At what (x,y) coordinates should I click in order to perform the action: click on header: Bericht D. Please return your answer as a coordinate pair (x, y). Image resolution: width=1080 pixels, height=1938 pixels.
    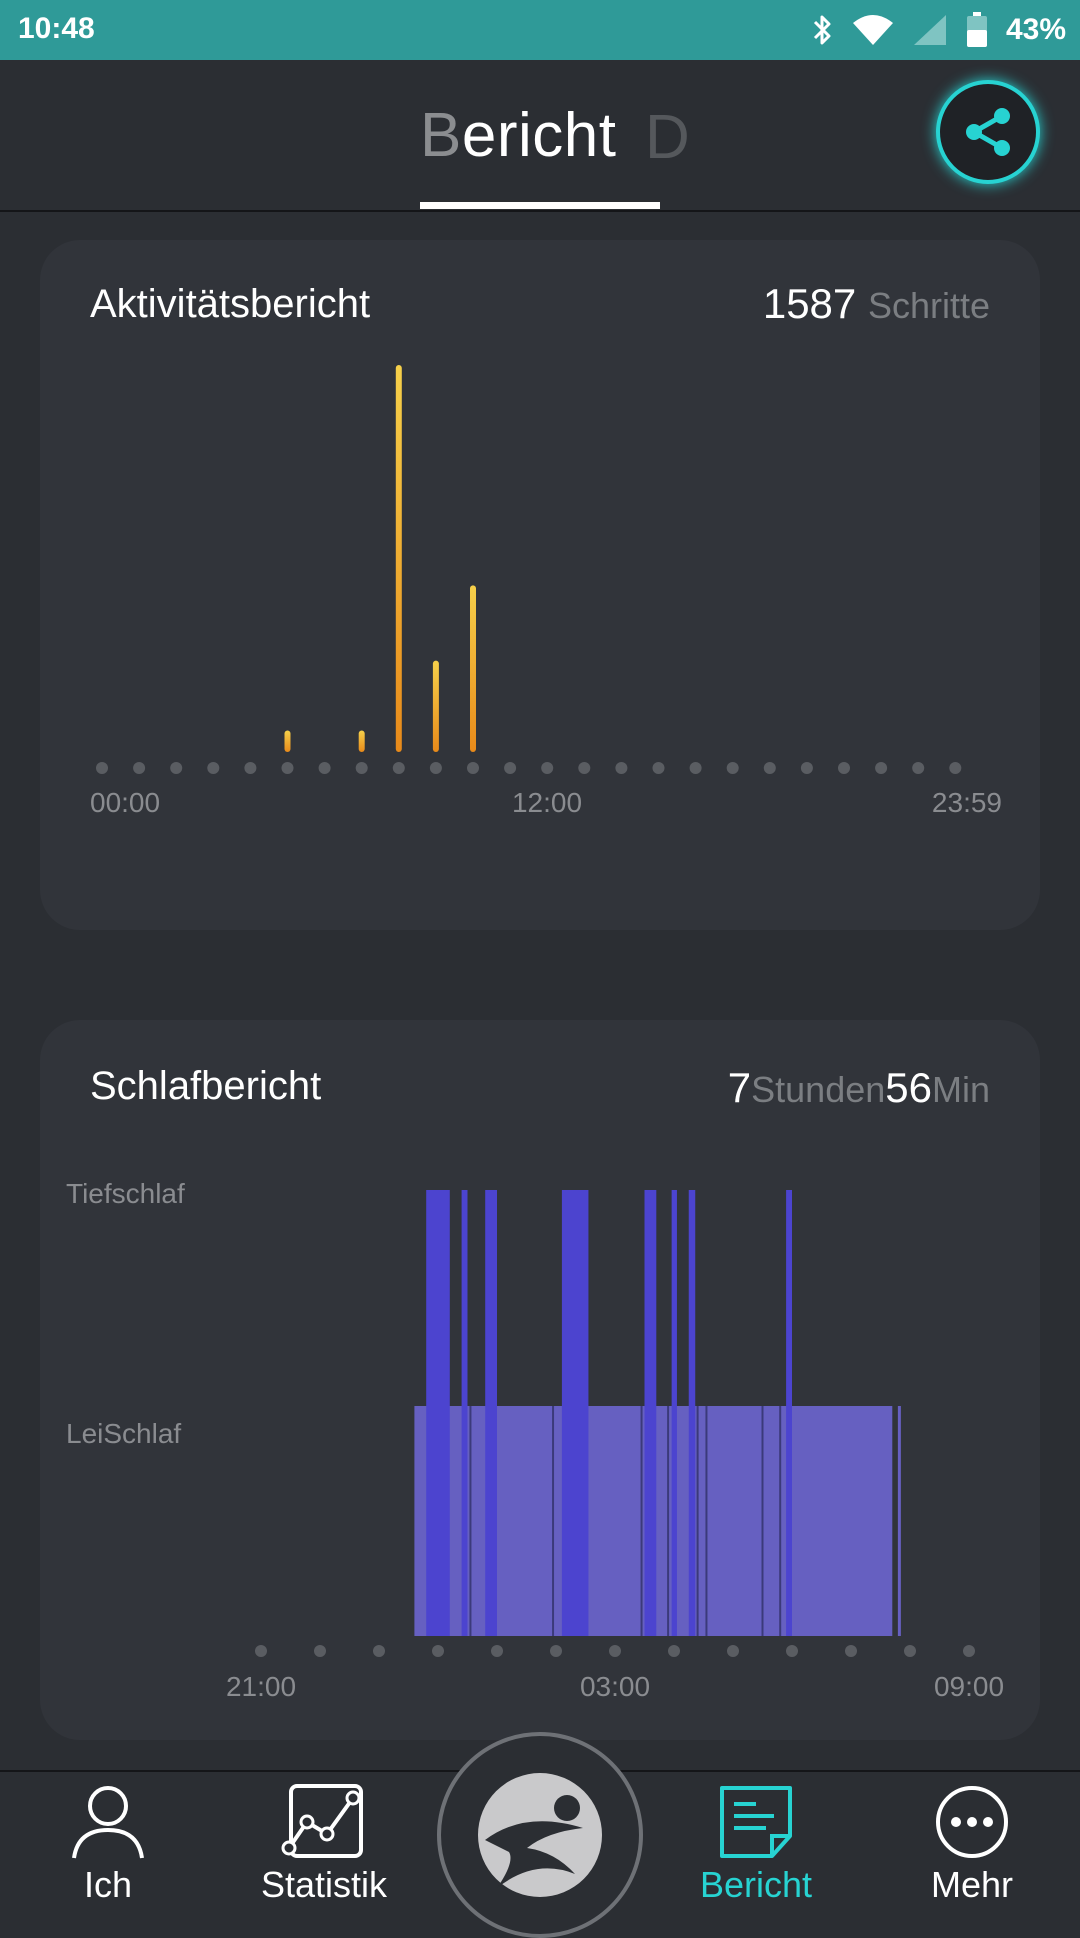
    Looking at the image, I should click on (540, 136).